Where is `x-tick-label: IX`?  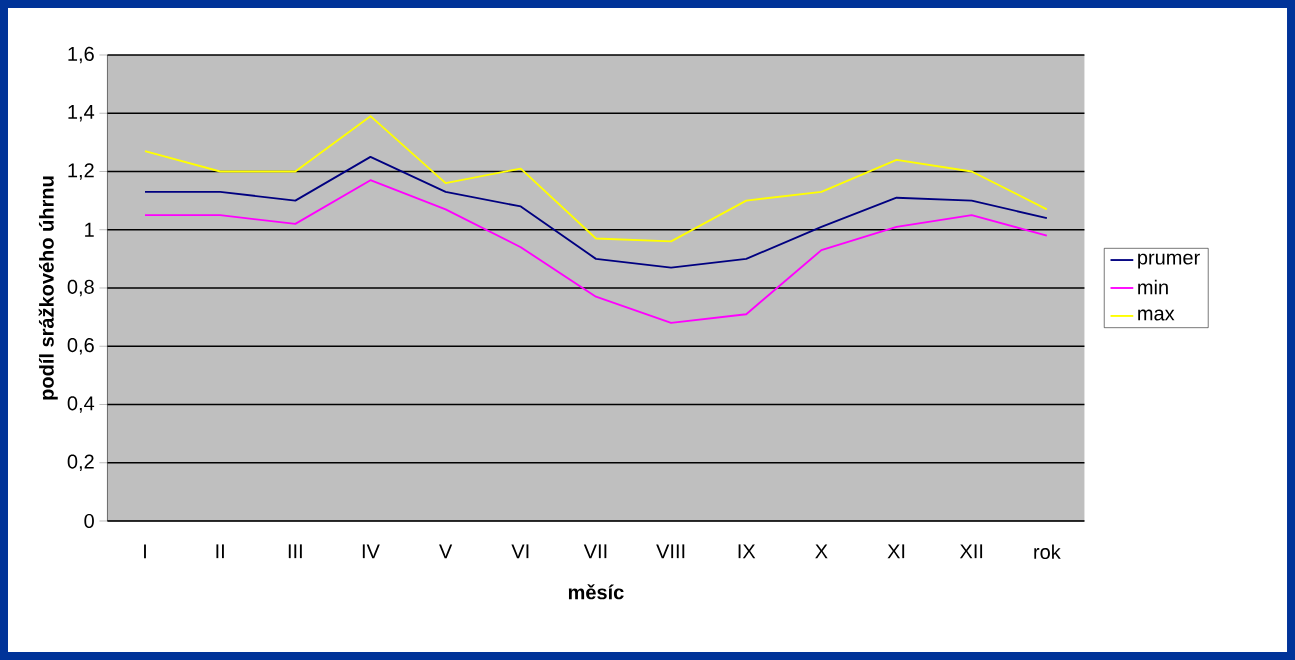
x-tick-label: IX is located at coordinates (747, 551).